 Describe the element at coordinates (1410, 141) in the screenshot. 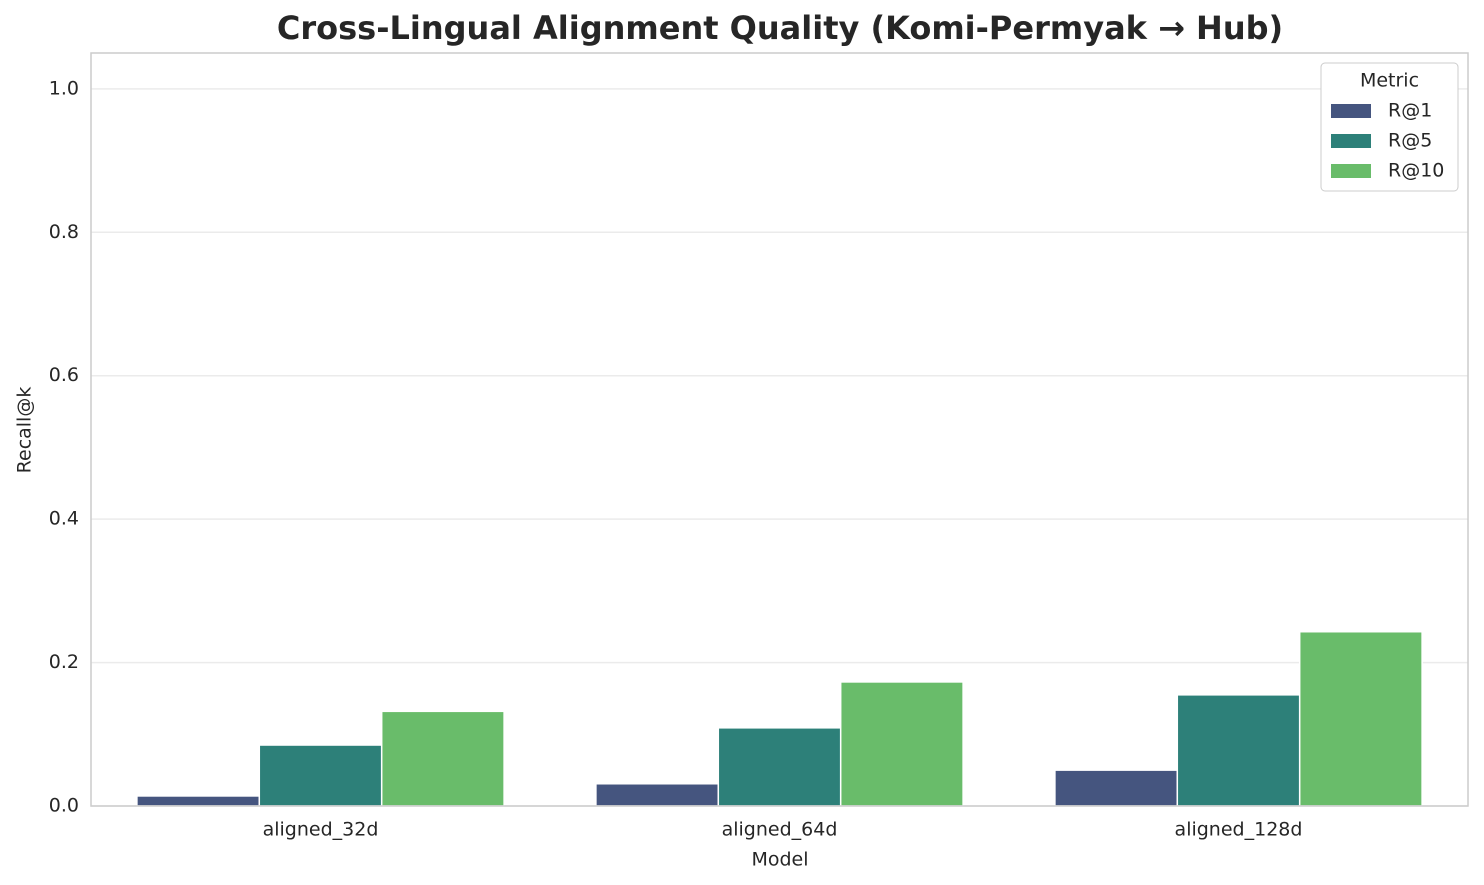

I see `legend-label: R@5` at that location.